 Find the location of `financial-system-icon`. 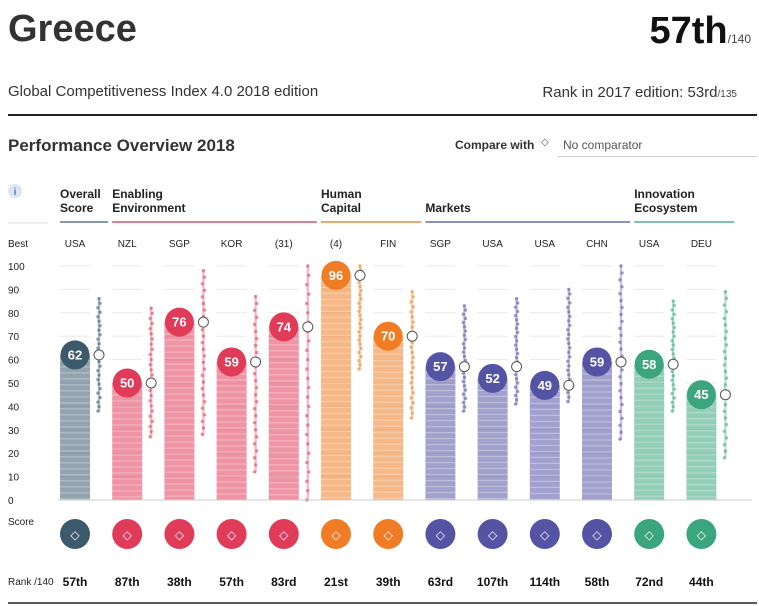

financial-system-icon is located at coordinates (544, 534).